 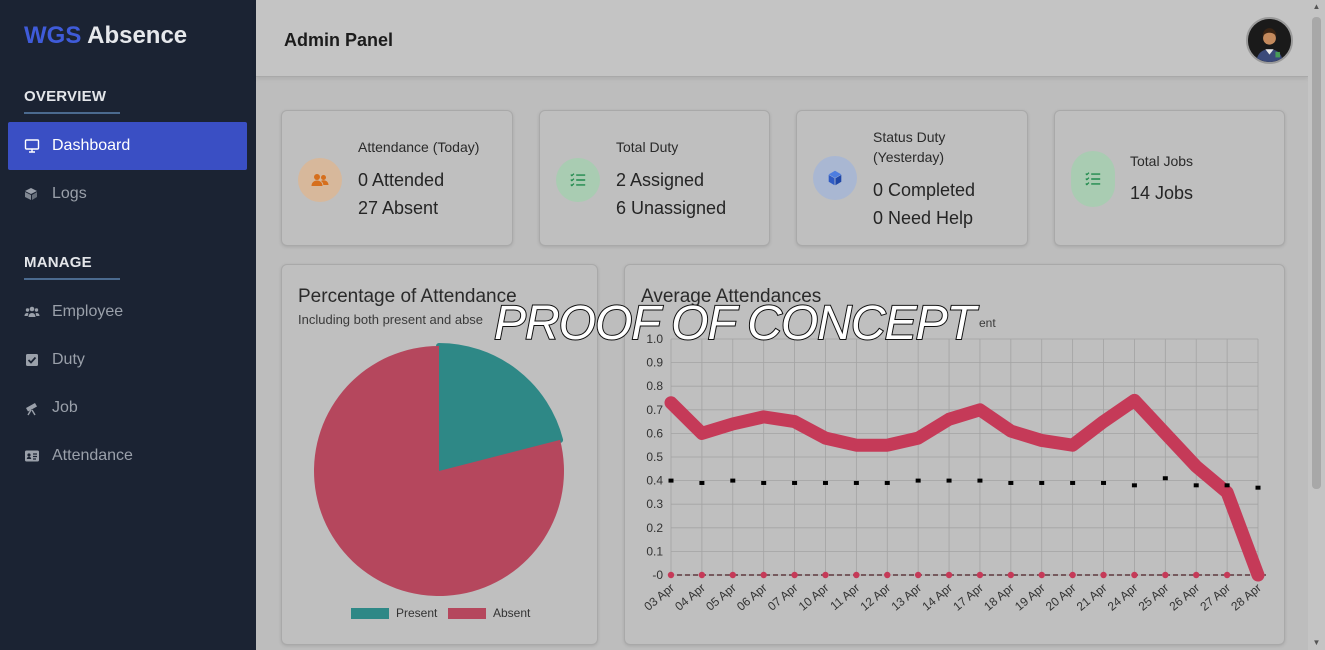 What do you see at coordinates (654, 528) in the screenshot?
I see `y-tick-label: 0.2` at bounding box center [654, 528].